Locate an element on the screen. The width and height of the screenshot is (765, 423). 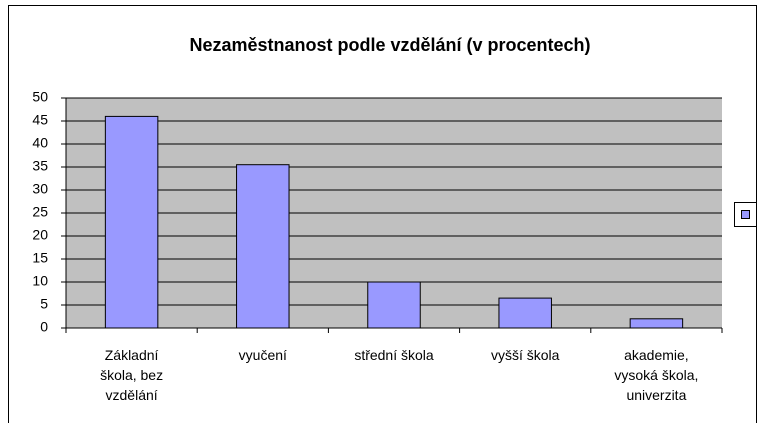
x-tick-label: střední škola is located at coordinates (394, 355).